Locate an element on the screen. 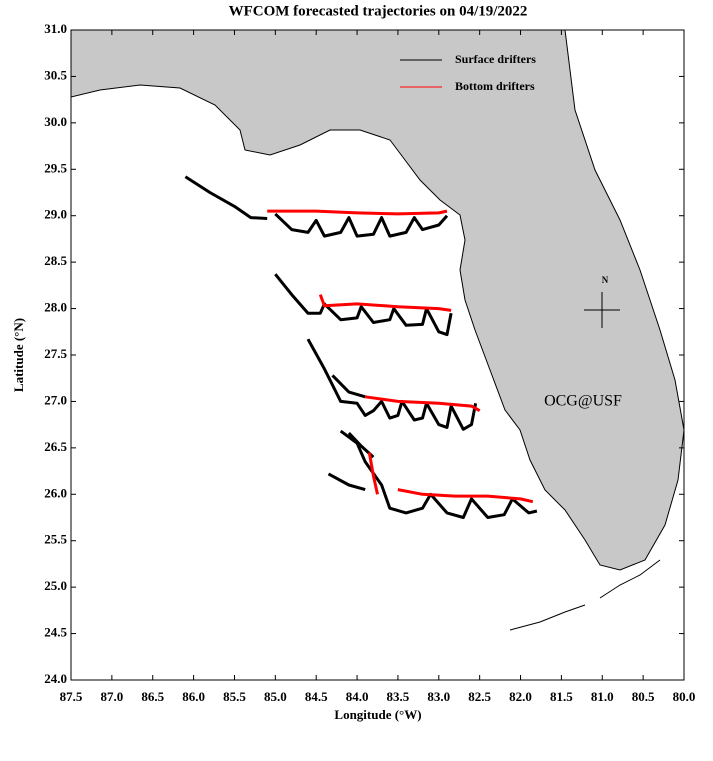 This screenshot has height=761, width=713. y-tick-label: 28.5 is located at coordinates (55, 260).